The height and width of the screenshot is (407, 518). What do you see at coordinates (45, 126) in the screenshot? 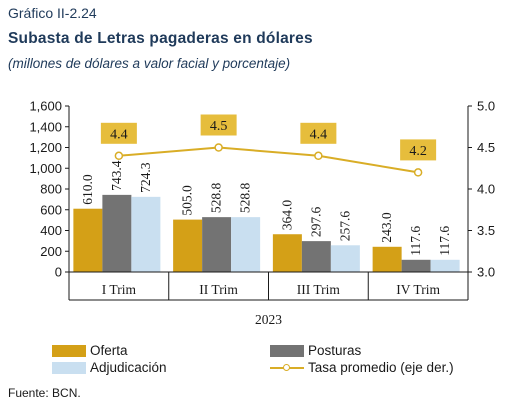
I see `left-axis-tick-label: 1,400` at bounding box center [45, 126].